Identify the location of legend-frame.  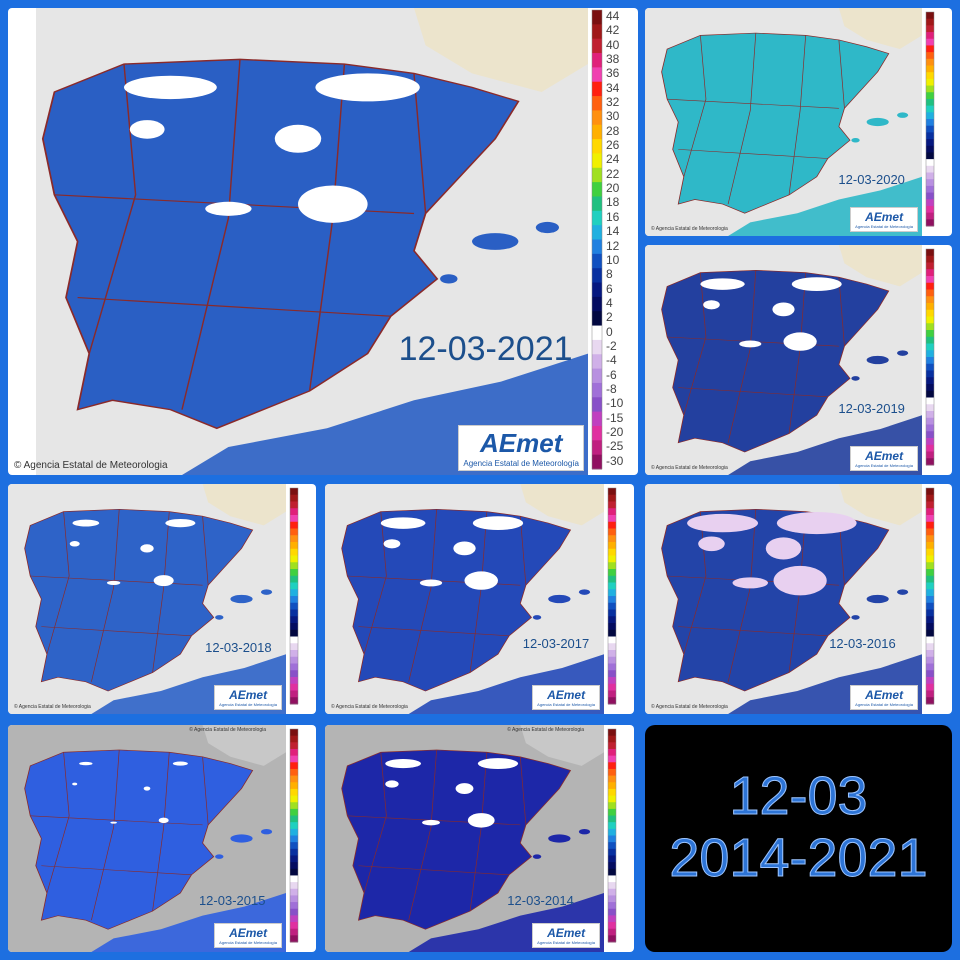
(930, 119).